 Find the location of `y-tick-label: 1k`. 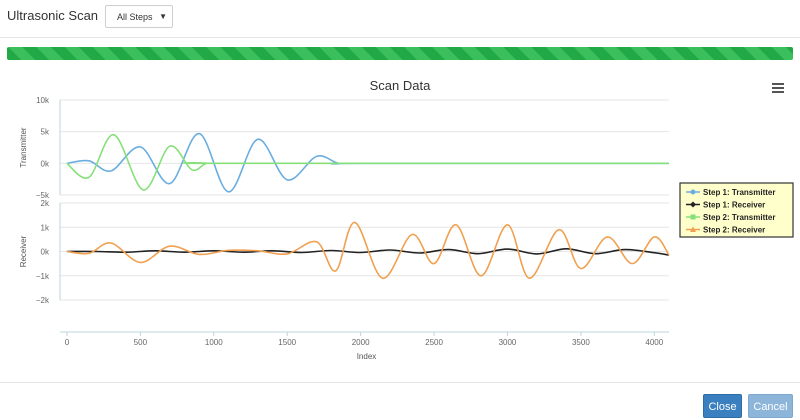

y-tick-label: 1k is located at coordinates (45, 227).